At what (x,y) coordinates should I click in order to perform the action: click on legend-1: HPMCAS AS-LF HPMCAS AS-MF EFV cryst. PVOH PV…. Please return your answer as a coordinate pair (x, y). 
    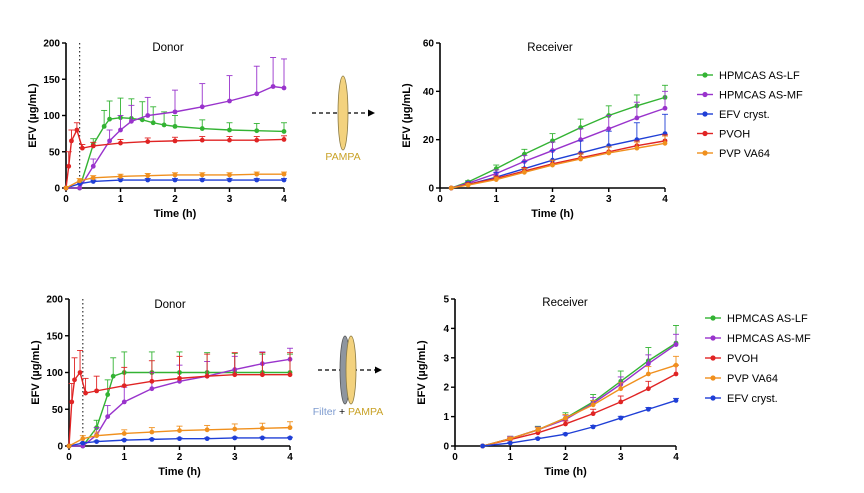
    Looking at the image, I should click on (750, 115).